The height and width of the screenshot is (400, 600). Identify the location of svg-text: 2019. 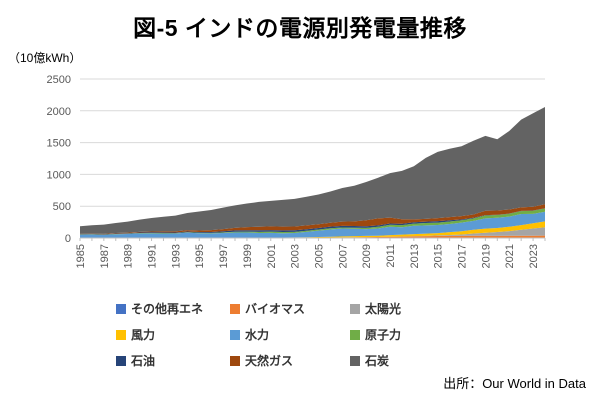
(486, 256).